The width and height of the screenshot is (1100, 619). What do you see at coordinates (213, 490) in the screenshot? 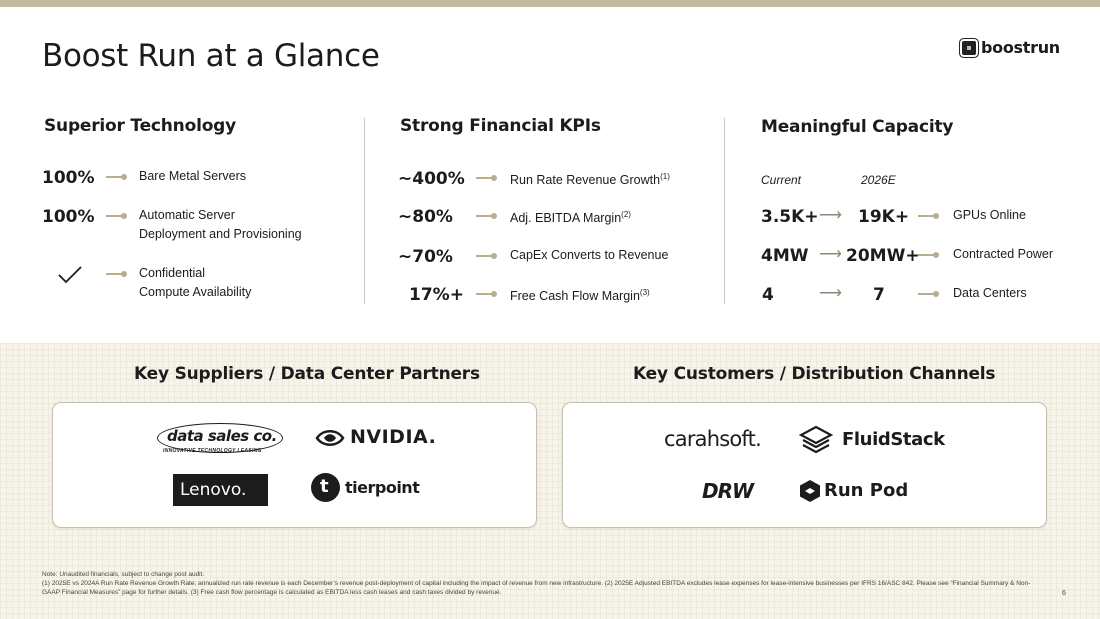
I see `lenovo-logo: Lenovo.` at bounding box center [213, 490].